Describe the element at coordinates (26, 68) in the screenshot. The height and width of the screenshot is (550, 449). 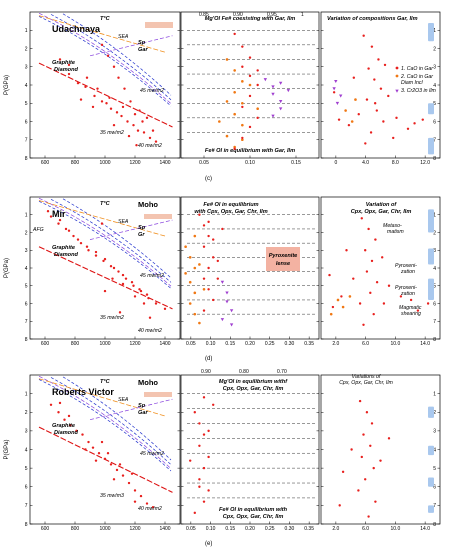
I see `c-left-ytick-label: 3` at that location.